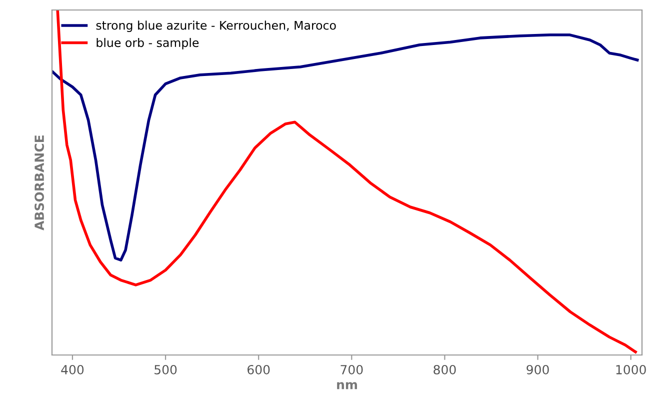 This screenshot has width=647, height=397. I want to click on x-tick-label: 1000, so click(631, 369).